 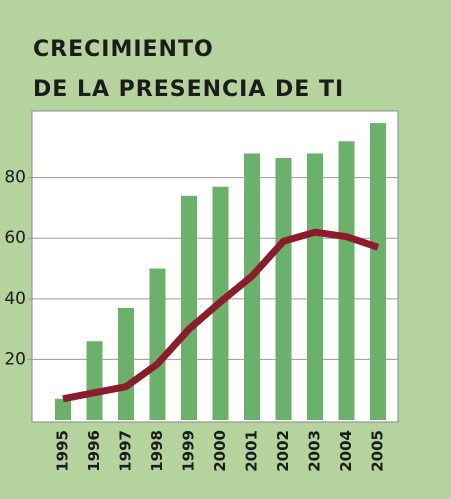 What do you see at coordinates (15, 299) in the screenshot?
I see `y-tick-label: 40` at bounding box center [15, 299].